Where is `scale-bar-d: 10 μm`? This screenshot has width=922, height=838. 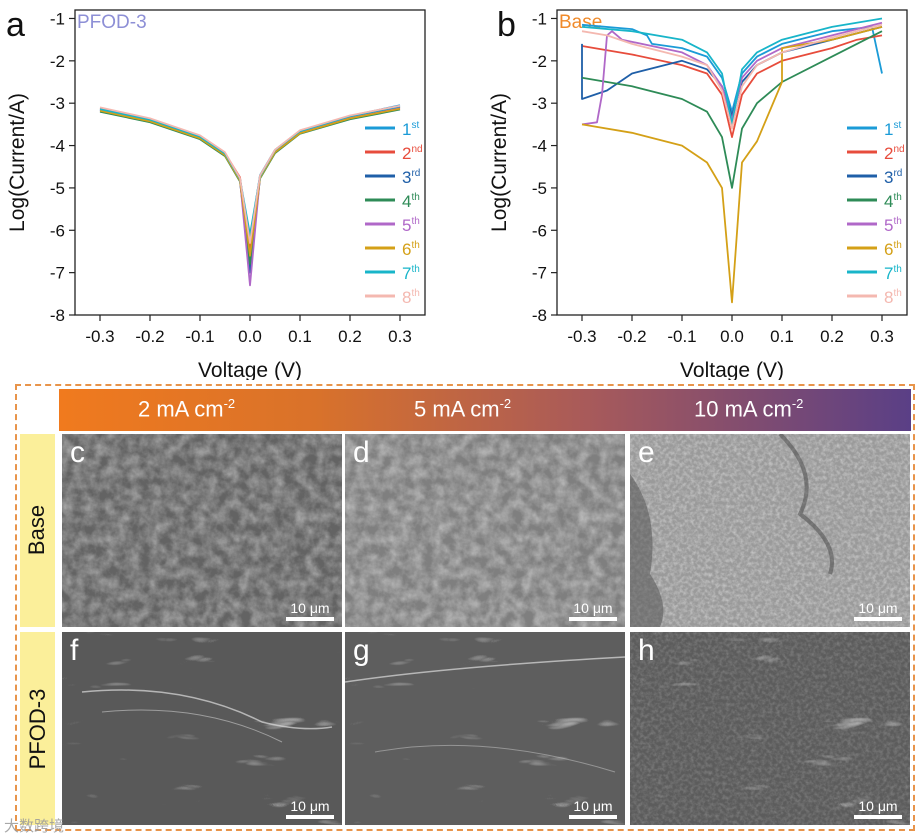 scale-bar-d: 10 μm is located at coordinates (593, 611).